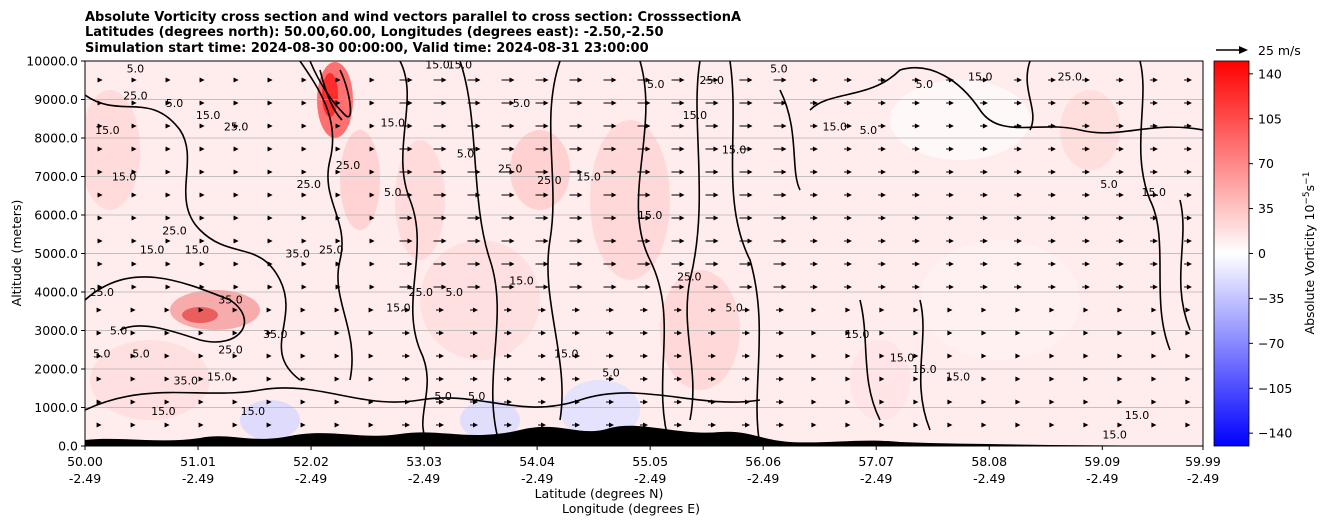 This screenshot has width=1332, height=526. I want to click on quiver-key: 25 m/s, so click(1258, 50).